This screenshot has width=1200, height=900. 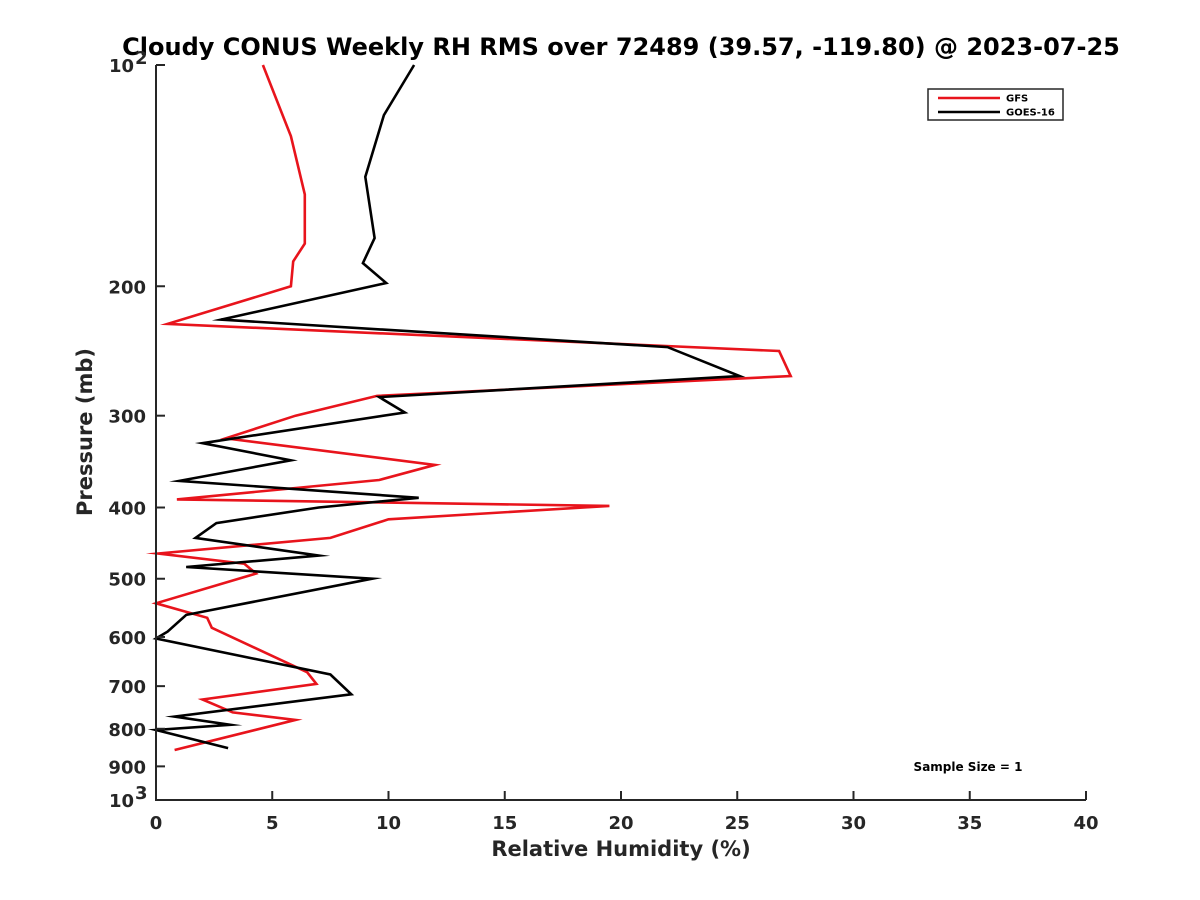 I want to click on y-tick-label: 400, so click(x=127, y=509).